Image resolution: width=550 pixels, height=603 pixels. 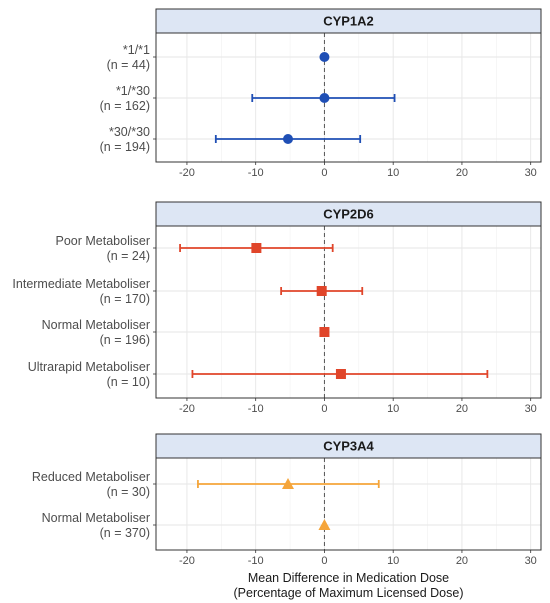 I want to click on category-n-label: (n = 162), so click(x=125, y=106).